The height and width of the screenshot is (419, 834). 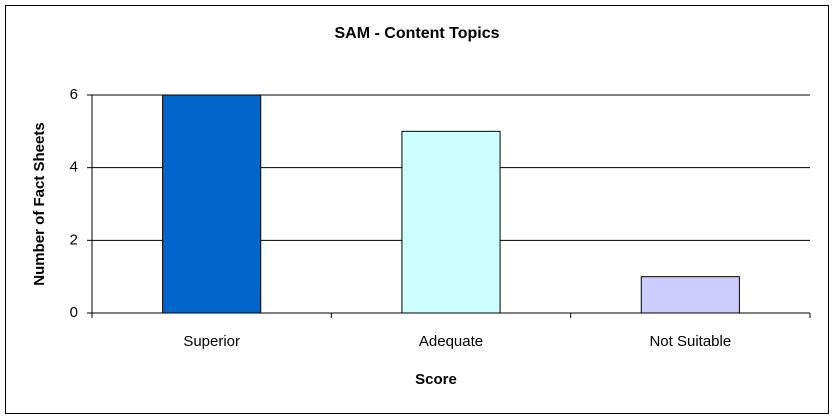 I want to click on y-tick-label: 4, so click(x=74, y=167).